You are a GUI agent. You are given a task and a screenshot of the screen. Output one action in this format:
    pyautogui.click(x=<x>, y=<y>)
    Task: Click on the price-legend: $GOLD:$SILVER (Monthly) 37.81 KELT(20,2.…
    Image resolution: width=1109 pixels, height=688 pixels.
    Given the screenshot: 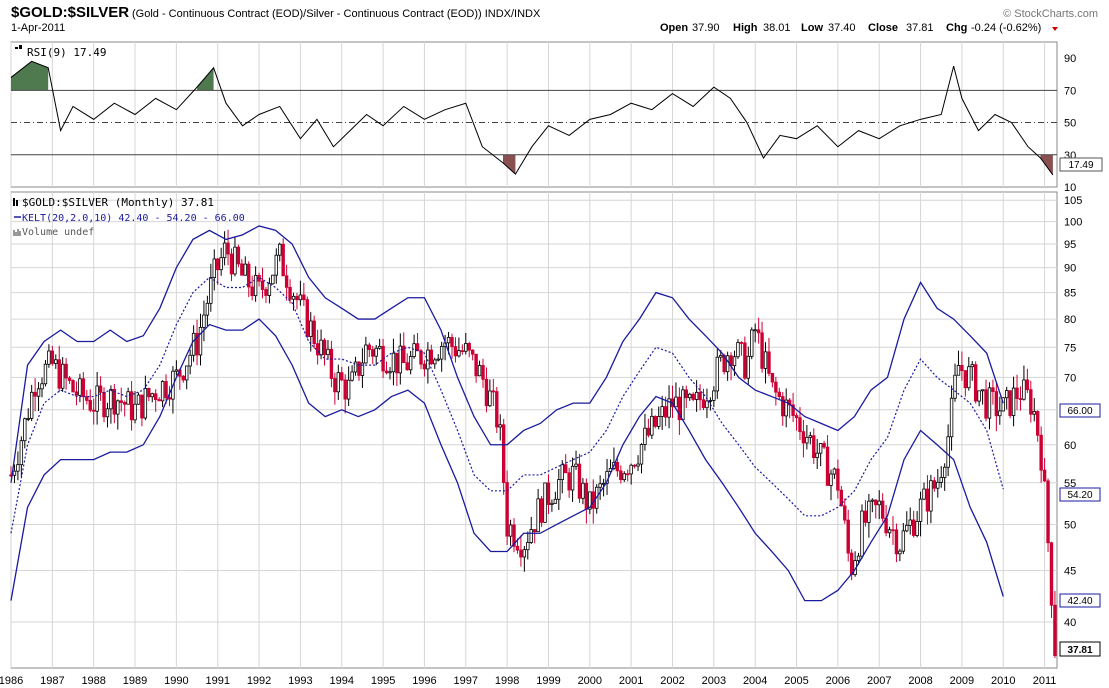 What is the action you would take?
    pyautogui.click(x=129, y=217)
    